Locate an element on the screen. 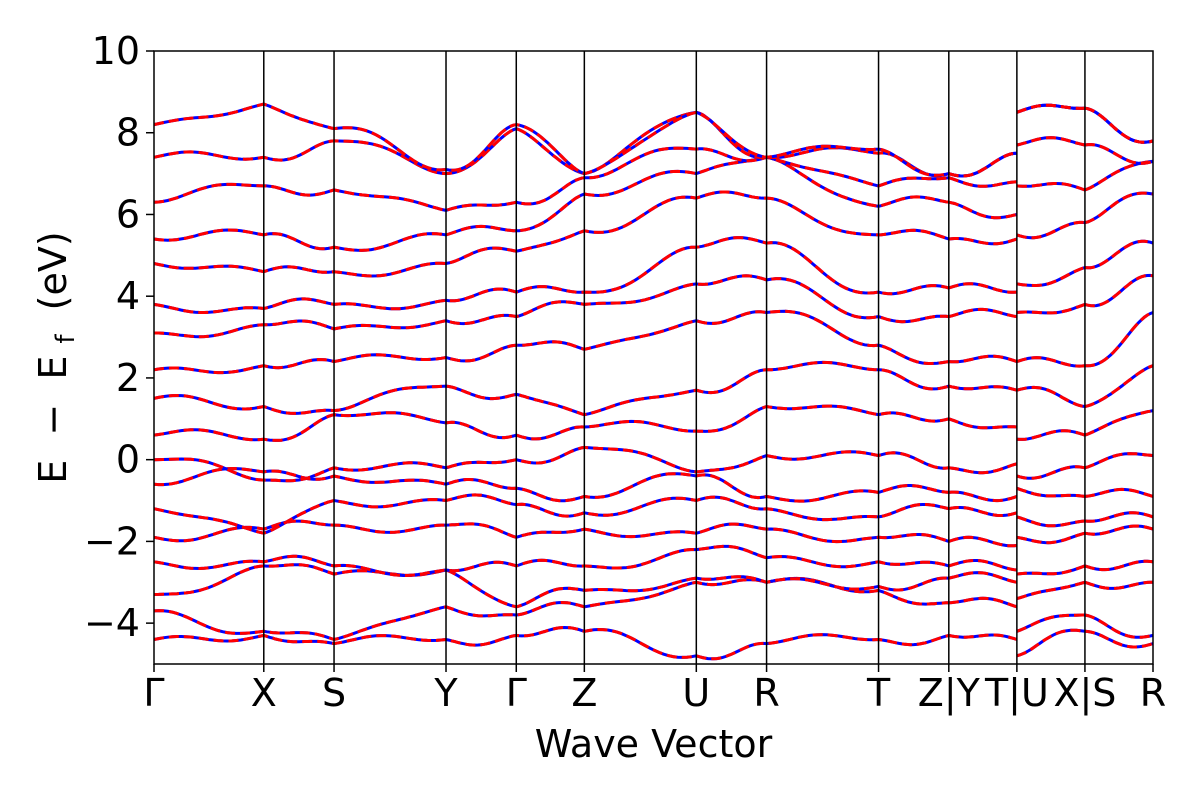  band-14-seg-1-red is located at coordinates (983, 210).